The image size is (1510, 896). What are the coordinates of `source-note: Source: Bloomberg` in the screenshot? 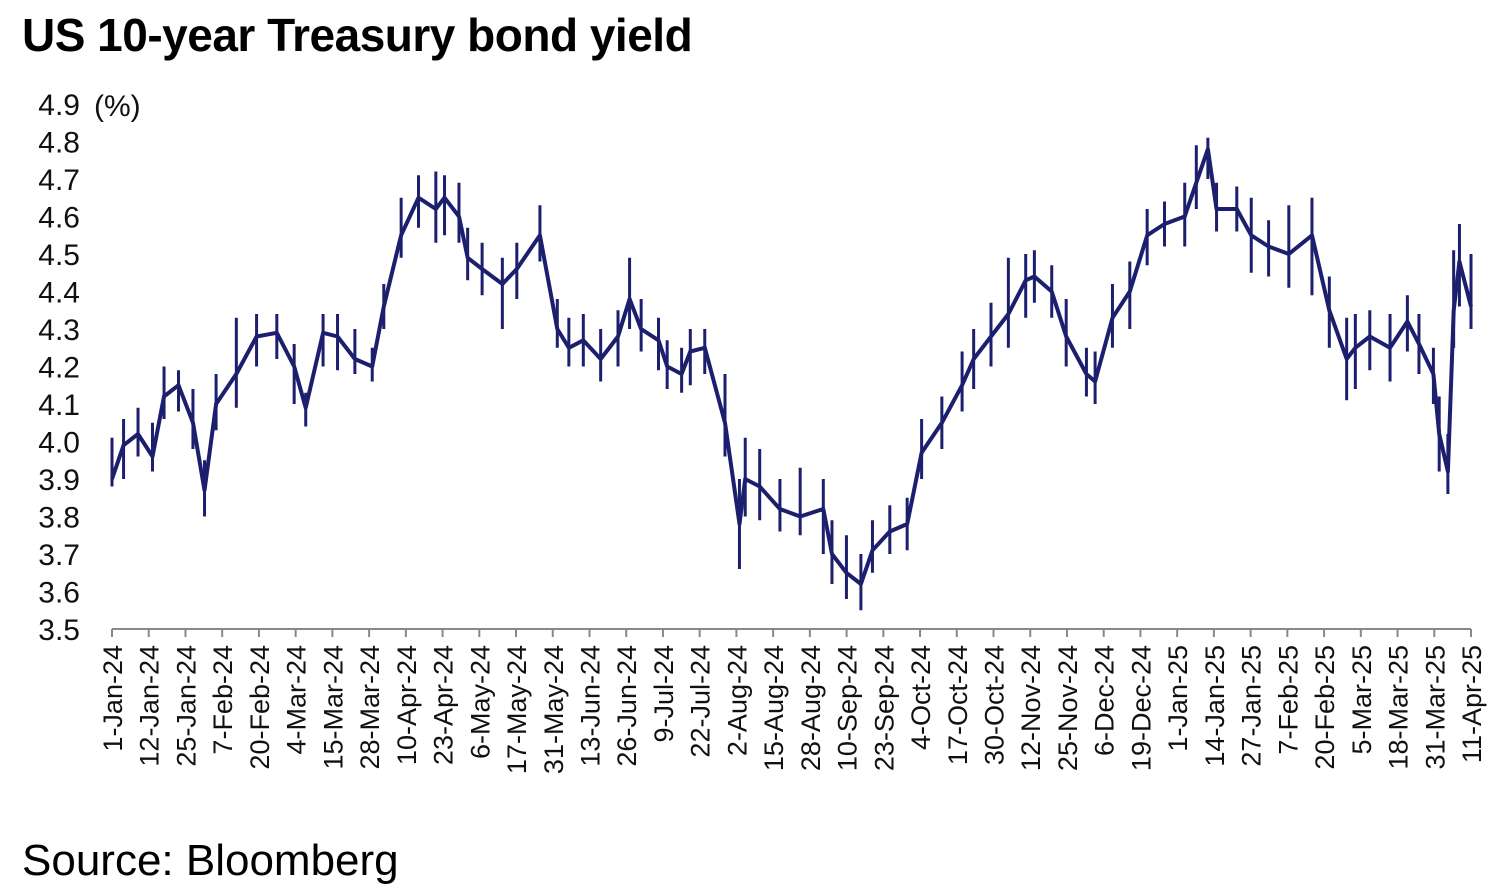 It's located at (210, 860).